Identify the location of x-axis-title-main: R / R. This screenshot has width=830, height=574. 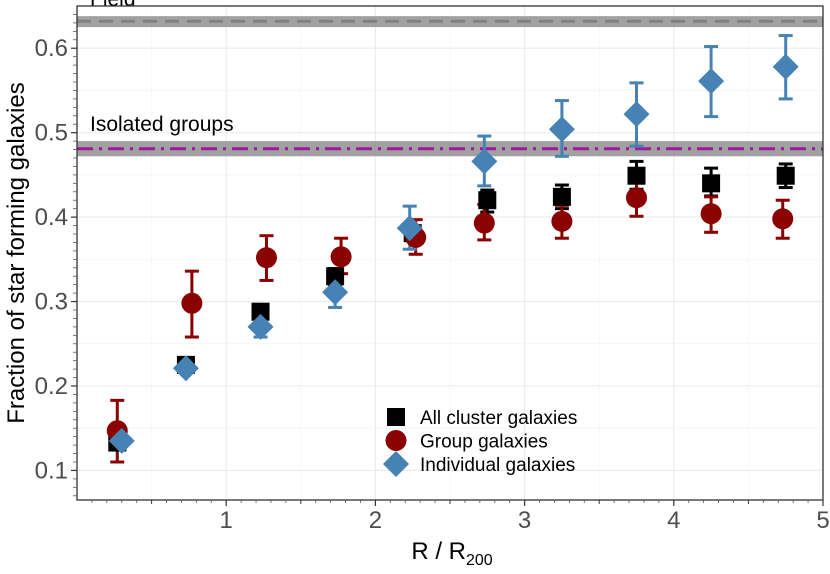
(438, 551).